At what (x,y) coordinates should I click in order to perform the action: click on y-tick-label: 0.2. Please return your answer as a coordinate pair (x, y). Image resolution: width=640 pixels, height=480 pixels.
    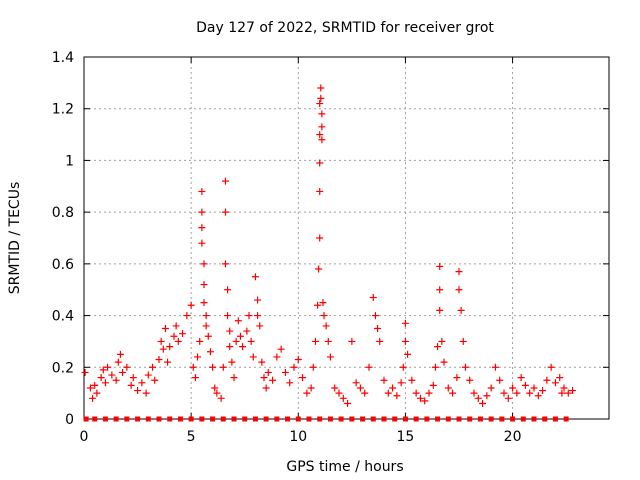
    Looking at the image, I should click on (63, 368).